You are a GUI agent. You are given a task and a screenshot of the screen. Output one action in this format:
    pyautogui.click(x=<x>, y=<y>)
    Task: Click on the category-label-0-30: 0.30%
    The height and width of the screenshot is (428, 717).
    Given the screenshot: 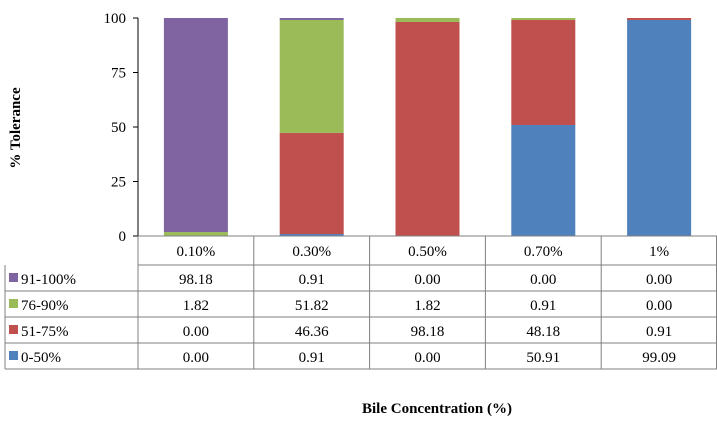 What is the action you would take?
    pyautogui.click(x=311, y=252)
    